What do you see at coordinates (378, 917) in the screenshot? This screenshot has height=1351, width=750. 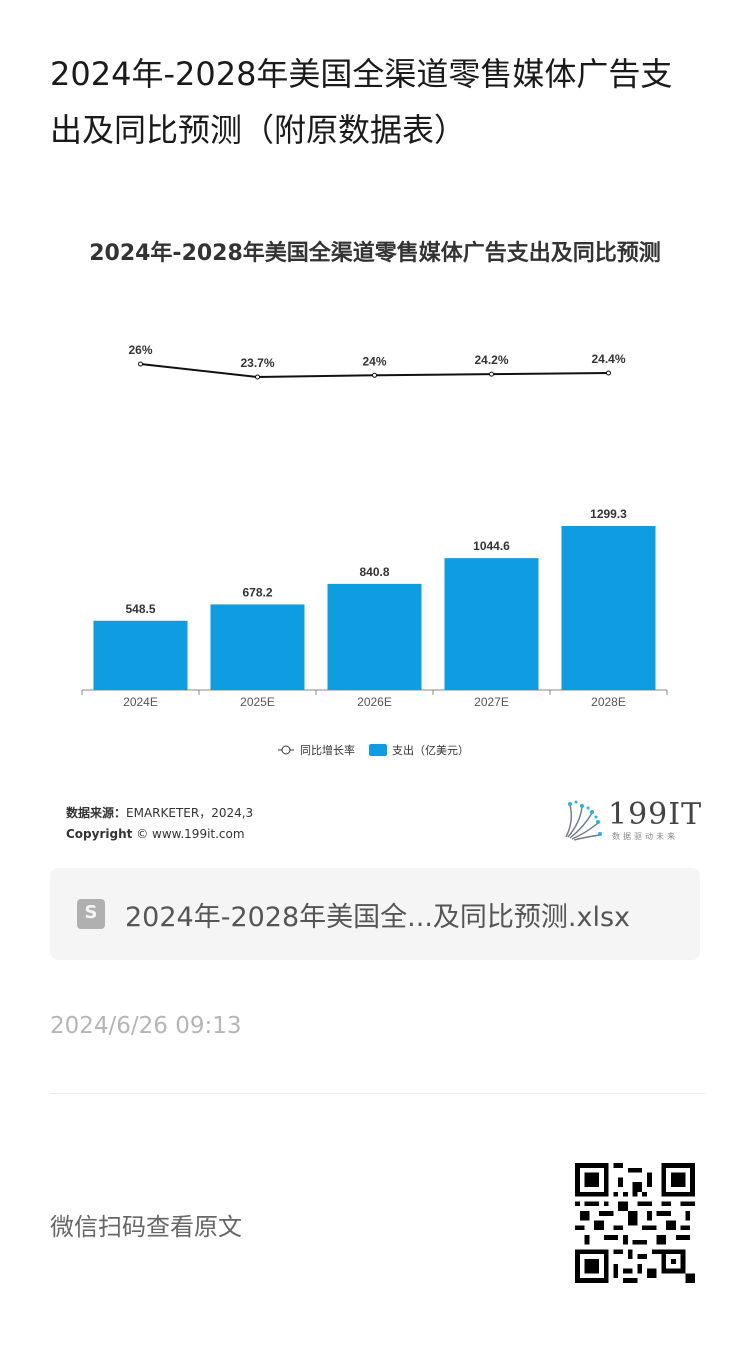 I see `attachment-filename: 2024年-2028年美国全...及同比预测.xlsx` at bounding box center [378, 917].